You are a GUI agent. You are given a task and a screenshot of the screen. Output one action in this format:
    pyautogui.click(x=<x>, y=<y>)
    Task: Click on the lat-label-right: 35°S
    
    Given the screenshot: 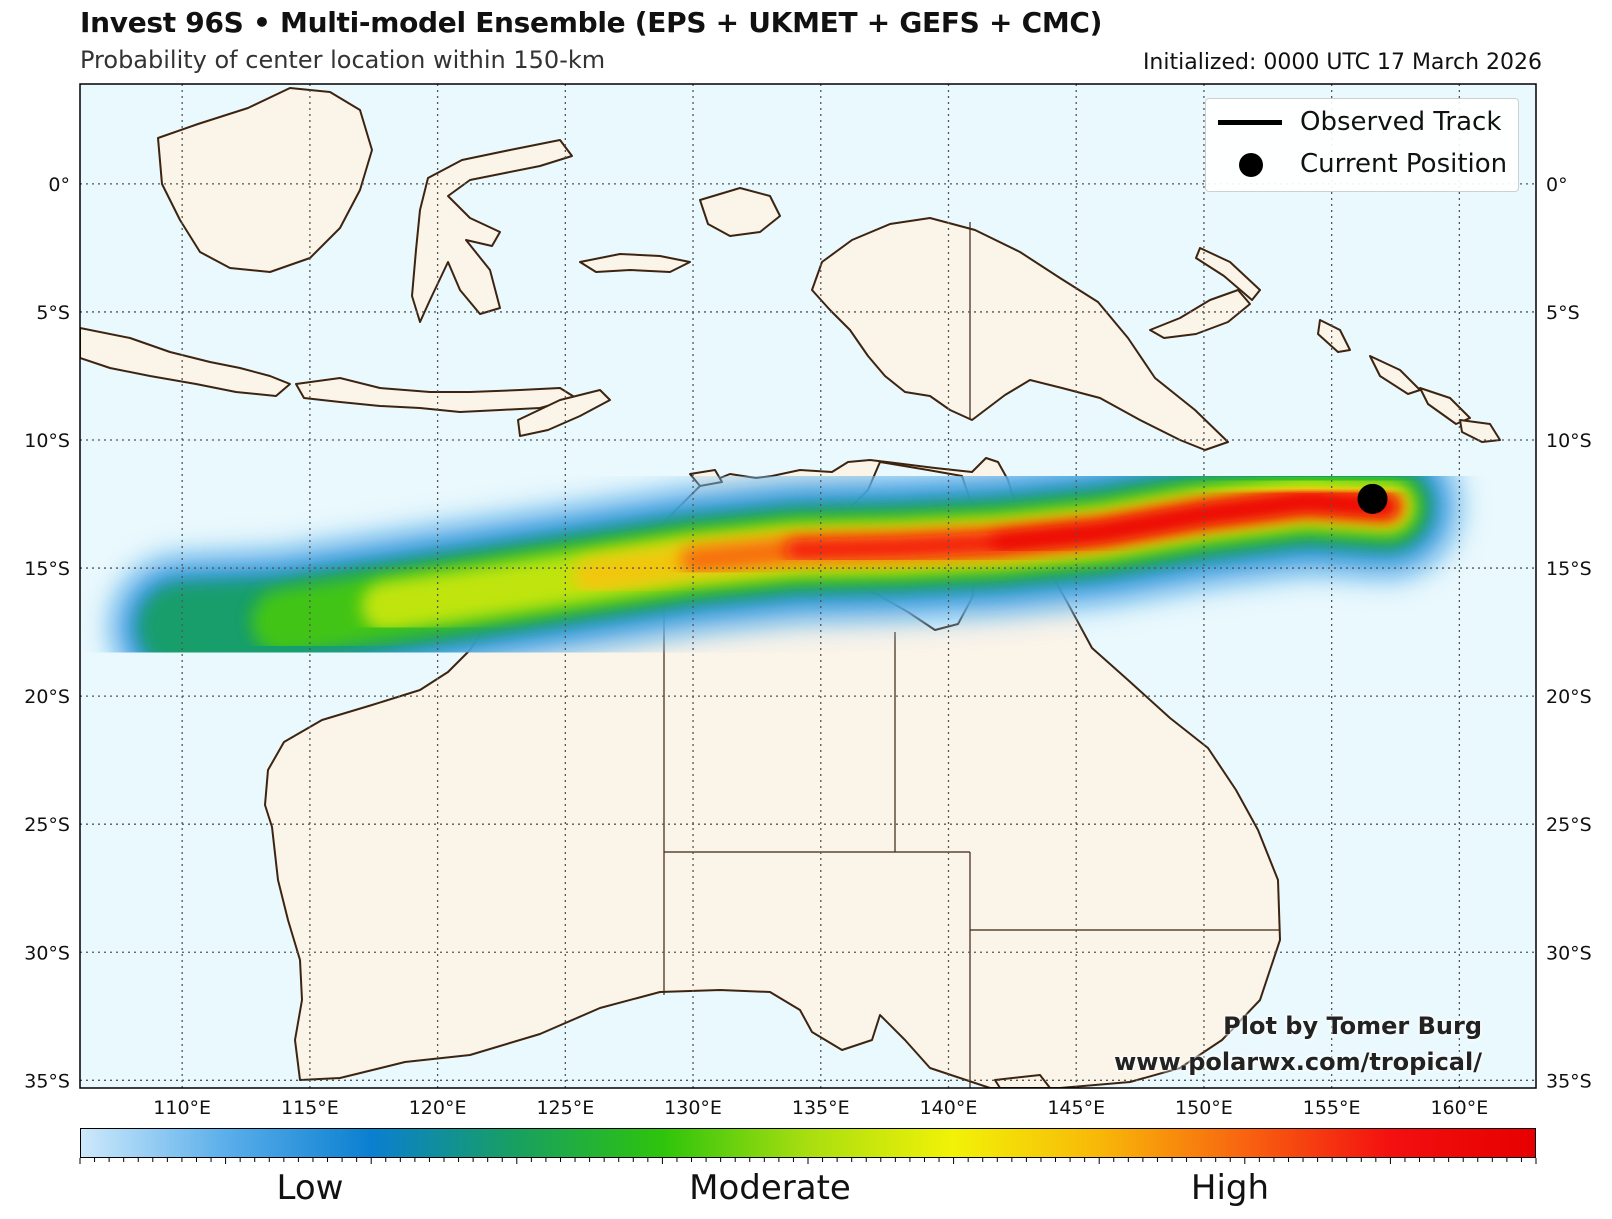 What is the action you would take?
    pyautogui.click(x=1569, y=1081)
    